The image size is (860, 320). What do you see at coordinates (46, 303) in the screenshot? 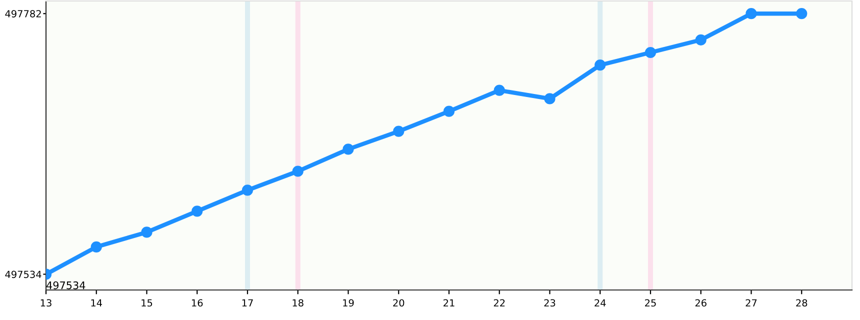
I see `x-tick-label: 13` at bounding box center [46, 303].